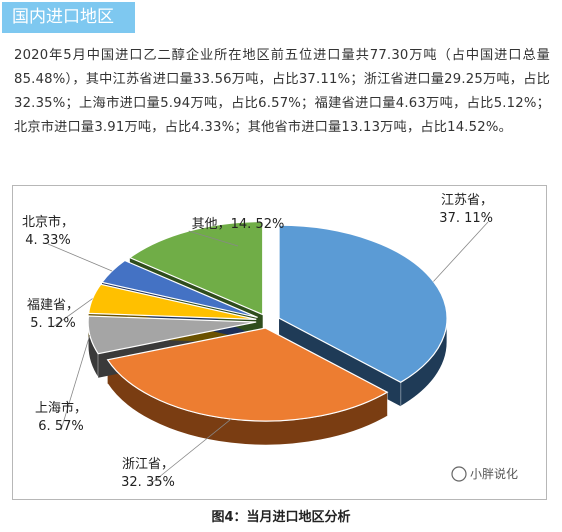  Describe the element at coordinates (53, 305) in the screenshot. I see `slice-name-3: 福建省，` at that location.